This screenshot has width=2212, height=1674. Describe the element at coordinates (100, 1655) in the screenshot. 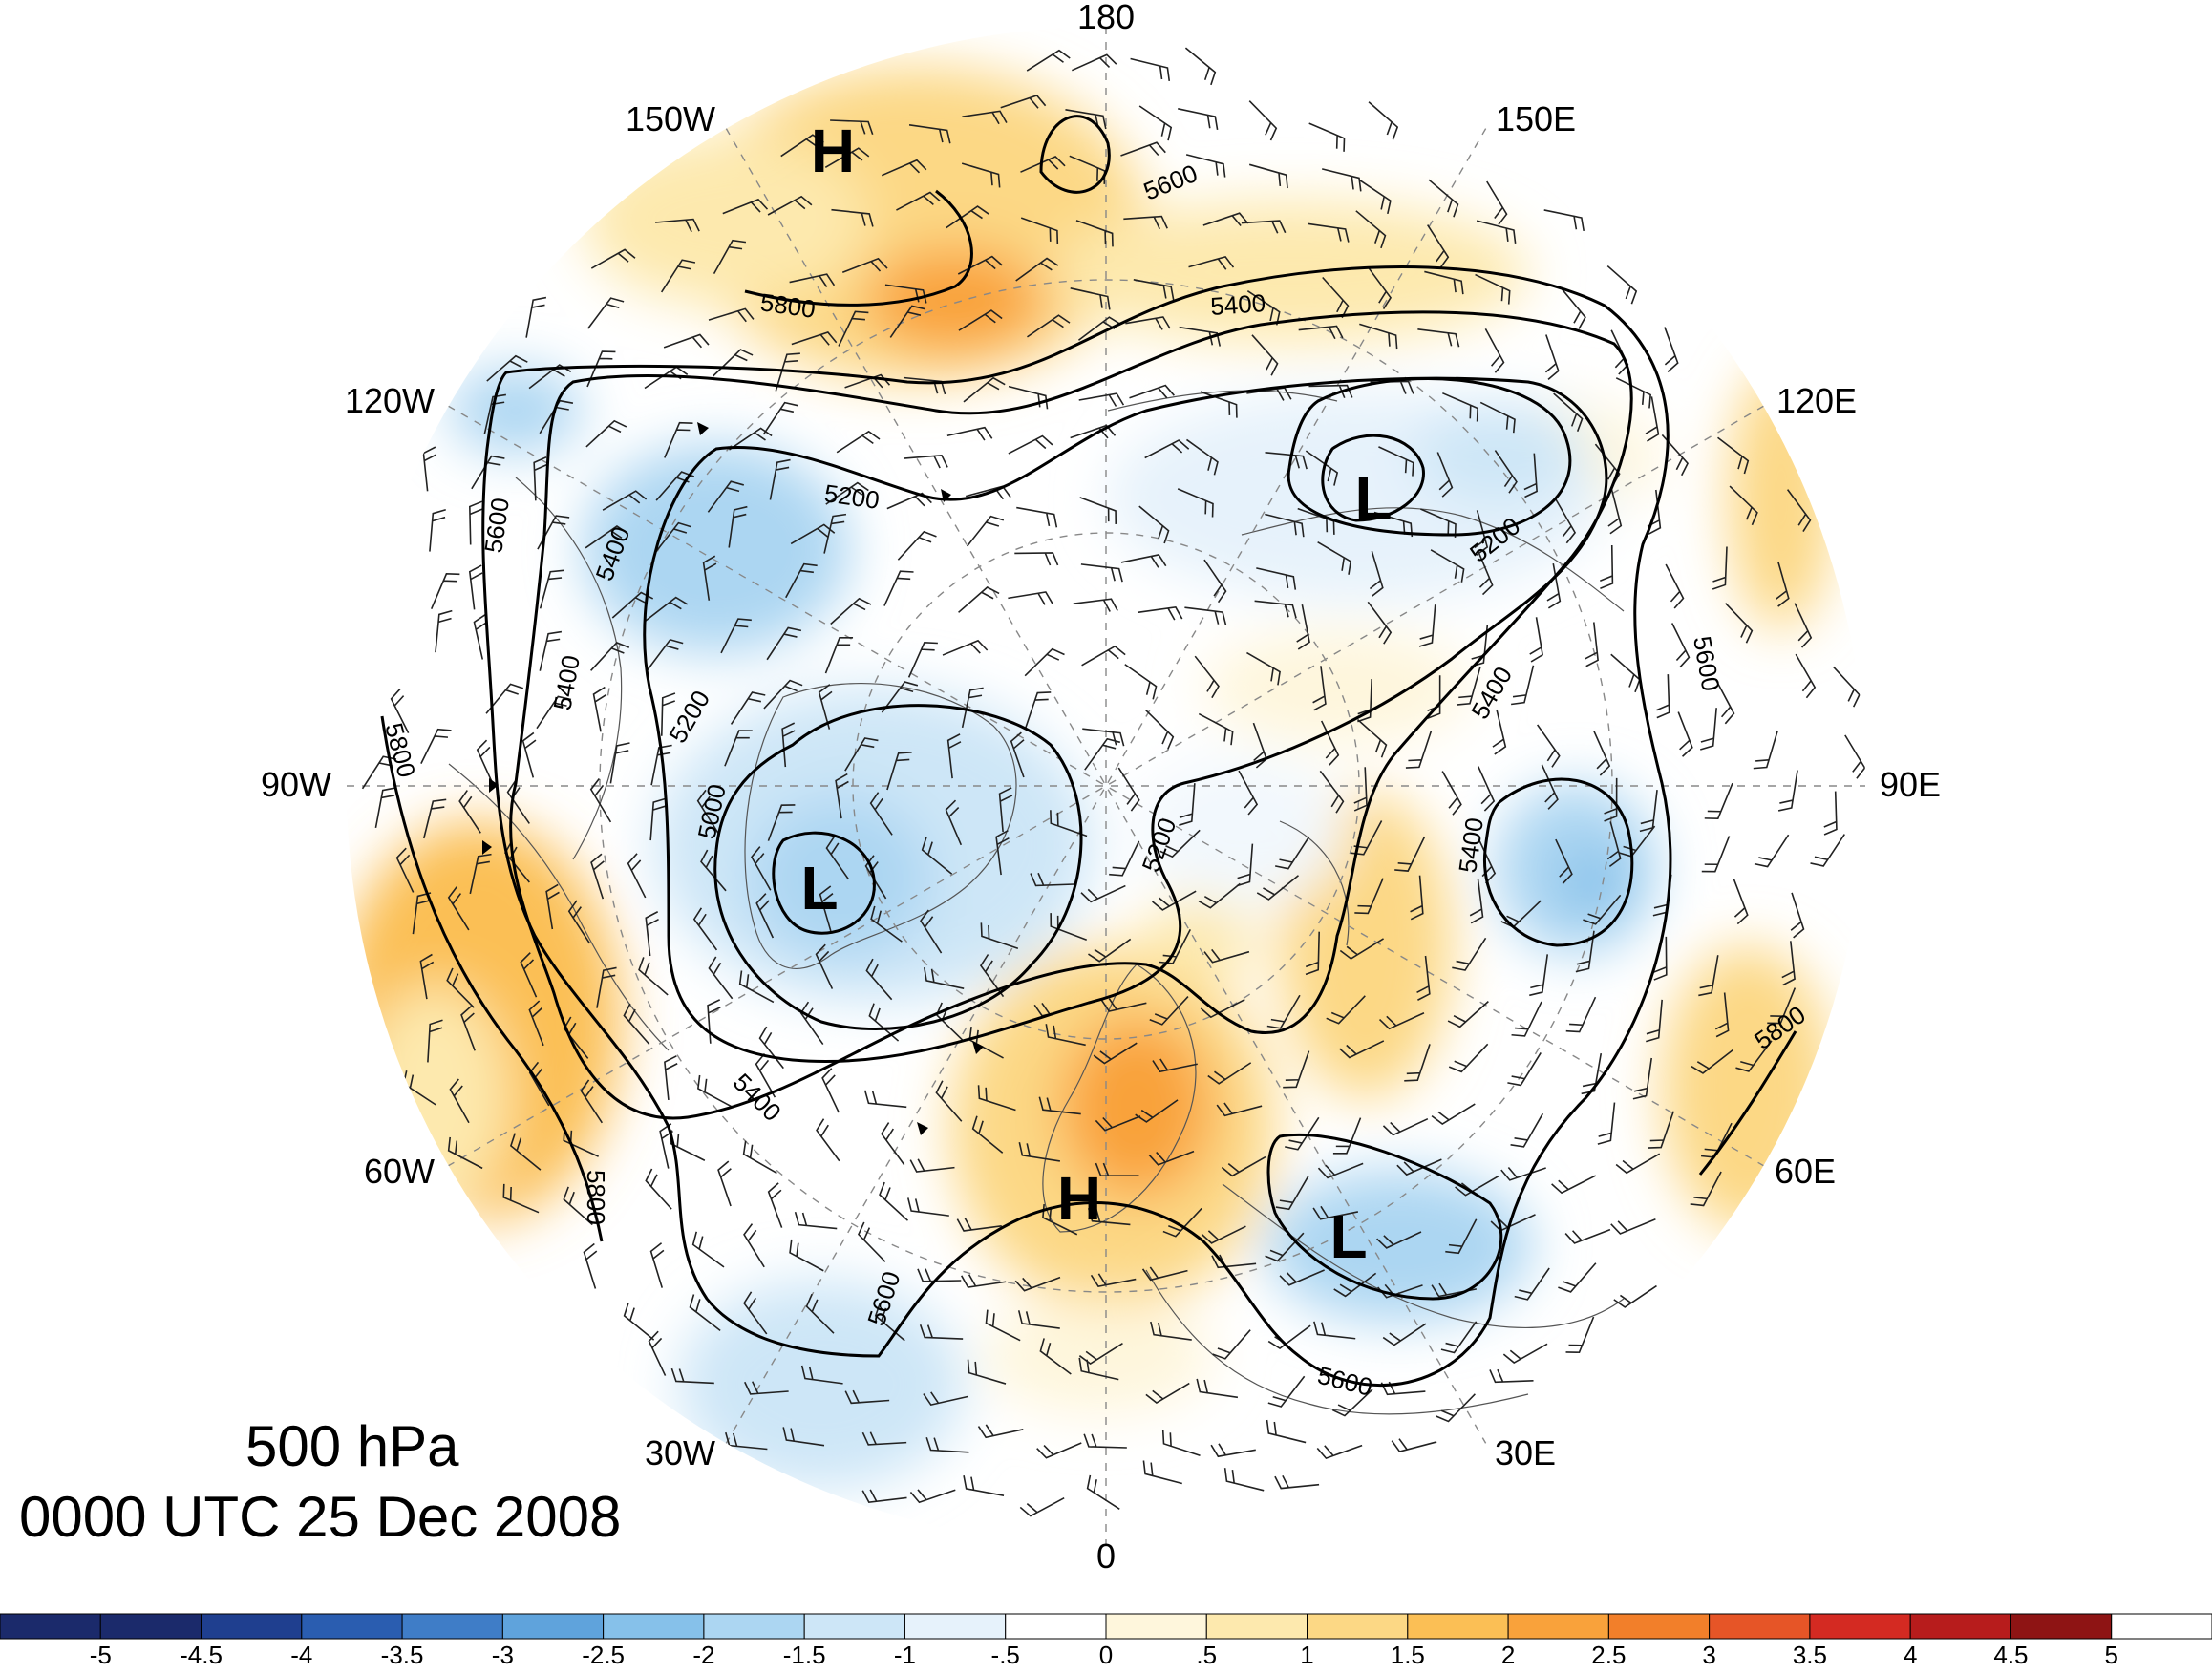

I see `colorbar-tick-label: -5` at that location.